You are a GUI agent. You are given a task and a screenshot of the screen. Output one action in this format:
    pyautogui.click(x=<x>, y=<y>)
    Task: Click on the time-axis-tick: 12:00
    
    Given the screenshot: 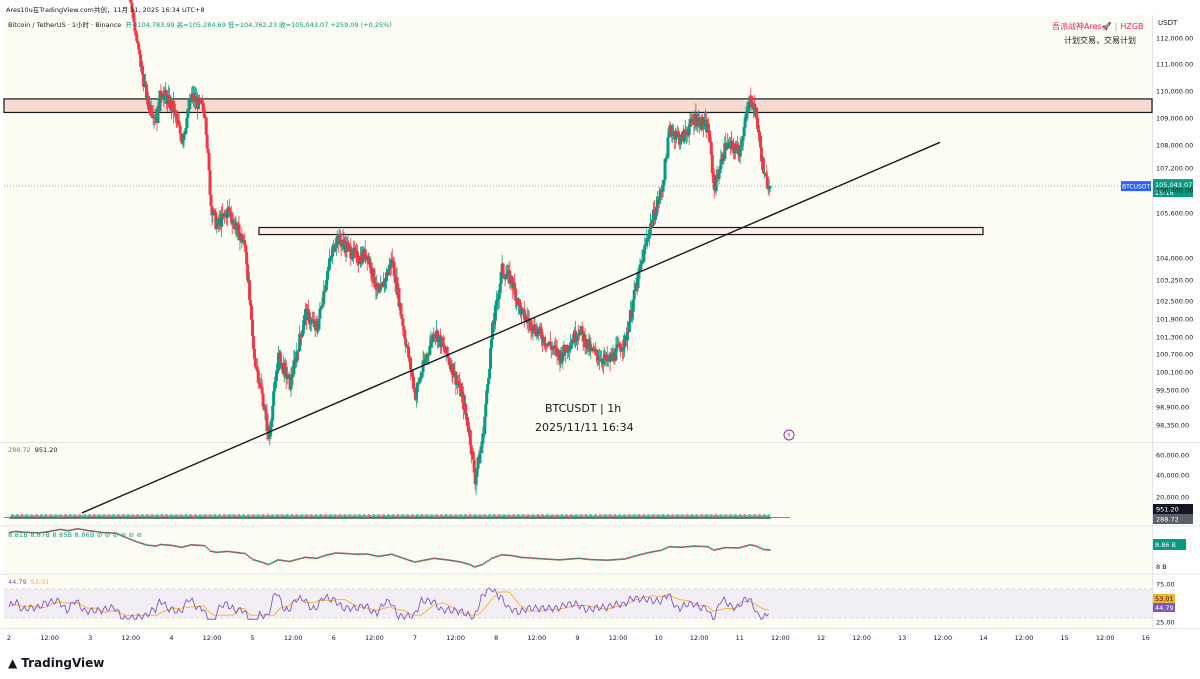 What is the action you would take?
    pyautogui.click(x=212, y=638)
    